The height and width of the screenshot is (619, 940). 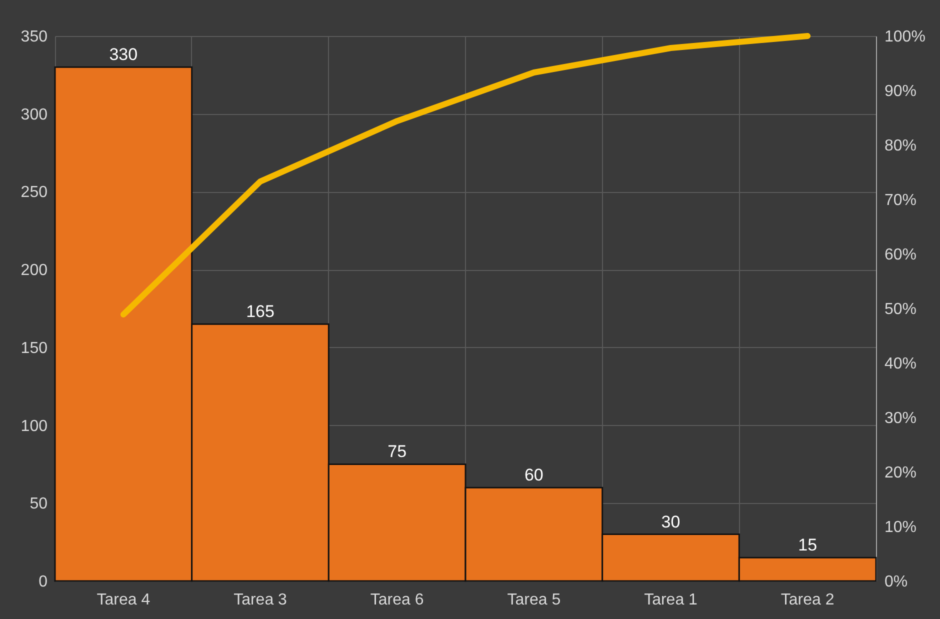 I want to click on y2-tick-label: 70%, so click(x=900, y=200).